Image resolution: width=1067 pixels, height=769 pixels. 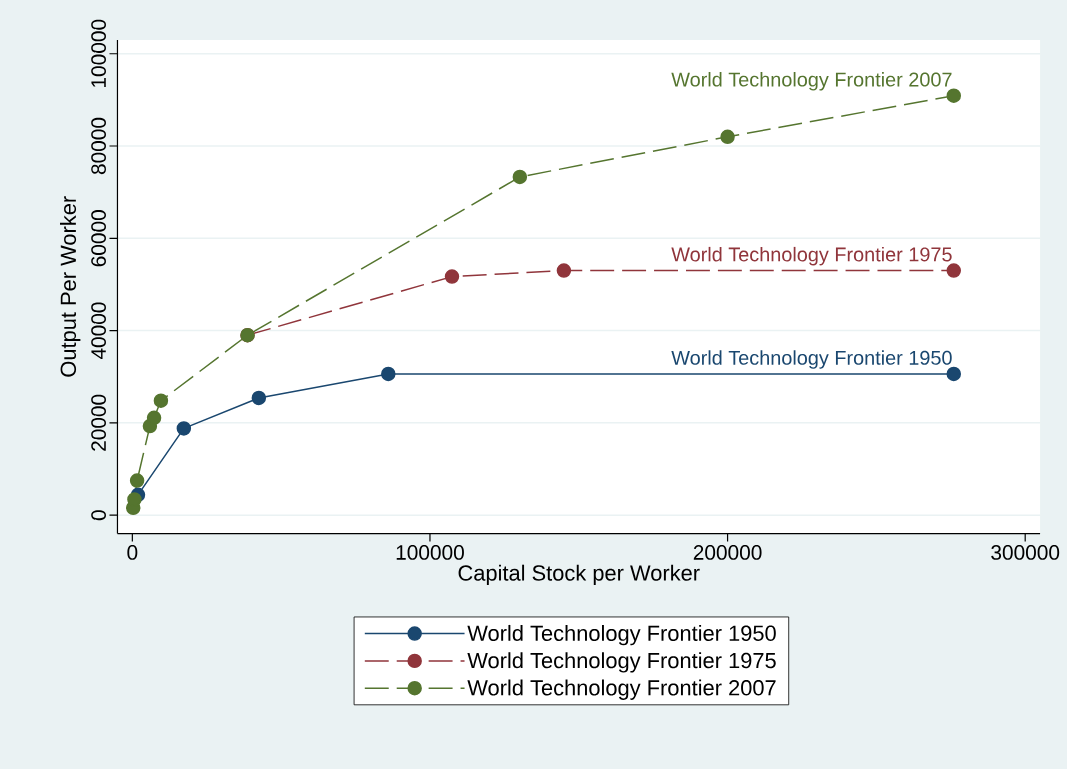 I want to click on y-tick-label: 80000, so click(x=98, y=146).